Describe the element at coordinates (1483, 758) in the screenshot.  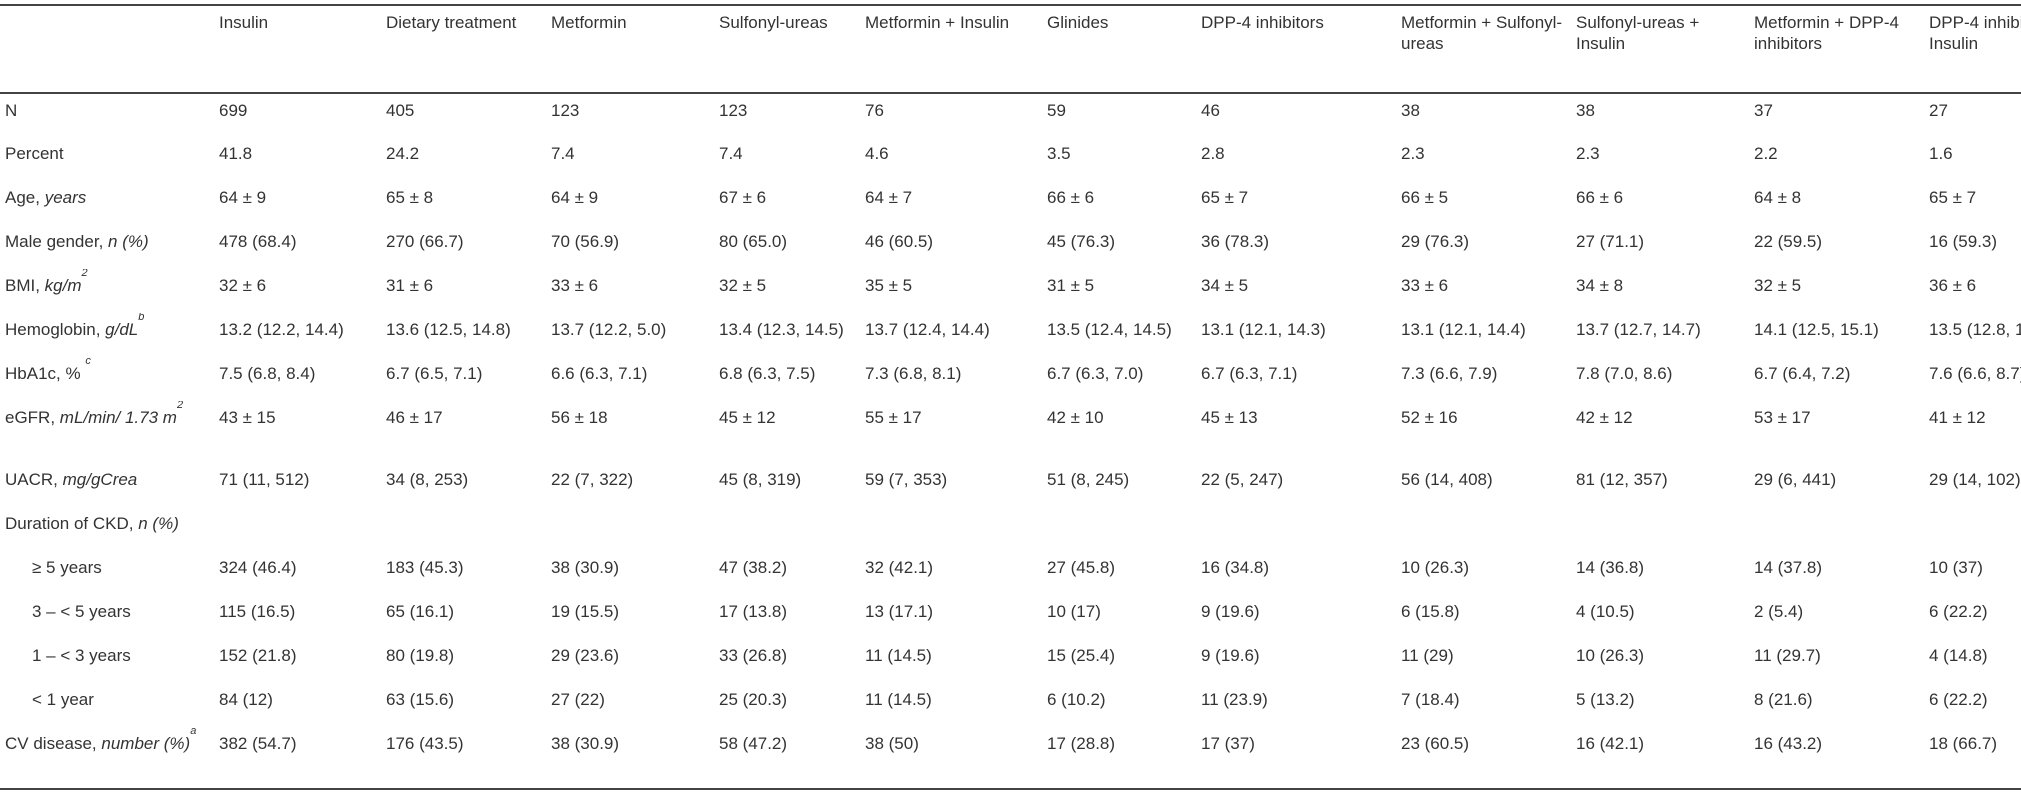
I see `table-cell: 23 (60.5)` at that location.